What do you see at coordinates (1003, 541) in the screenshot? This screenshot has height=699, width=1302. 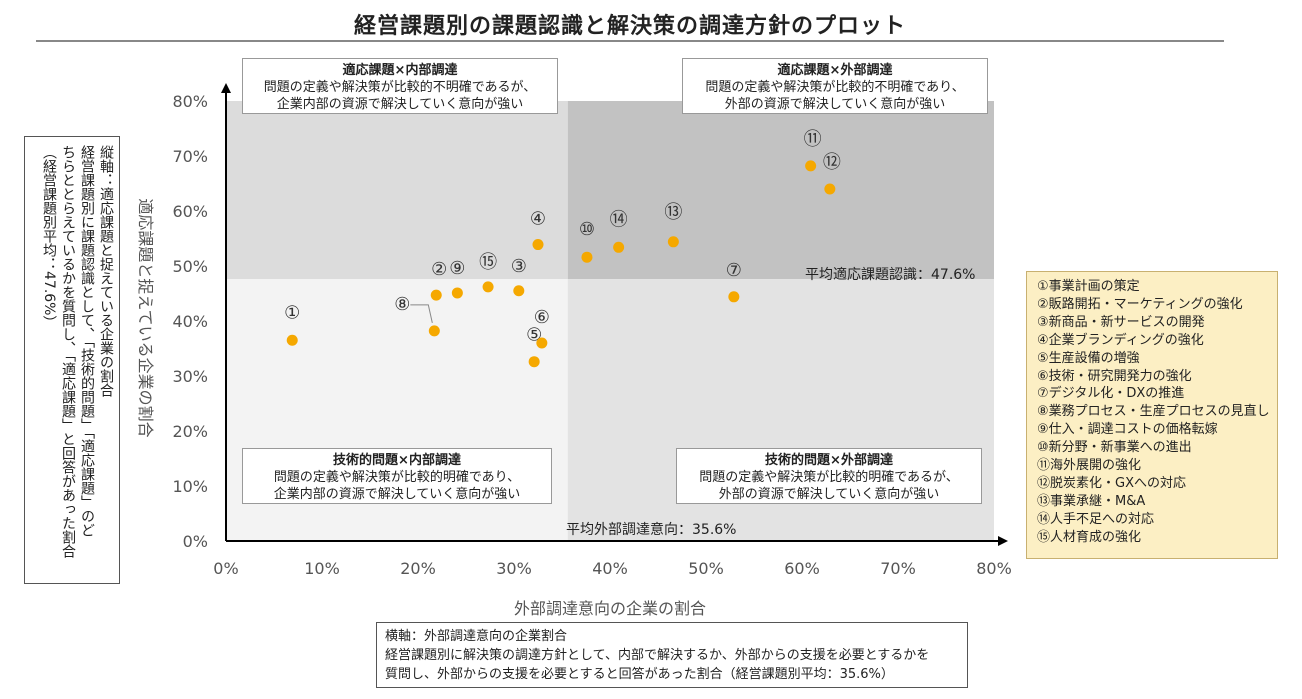 I see `x-axis-arrow-icon` at bounding box center [1003, 541].